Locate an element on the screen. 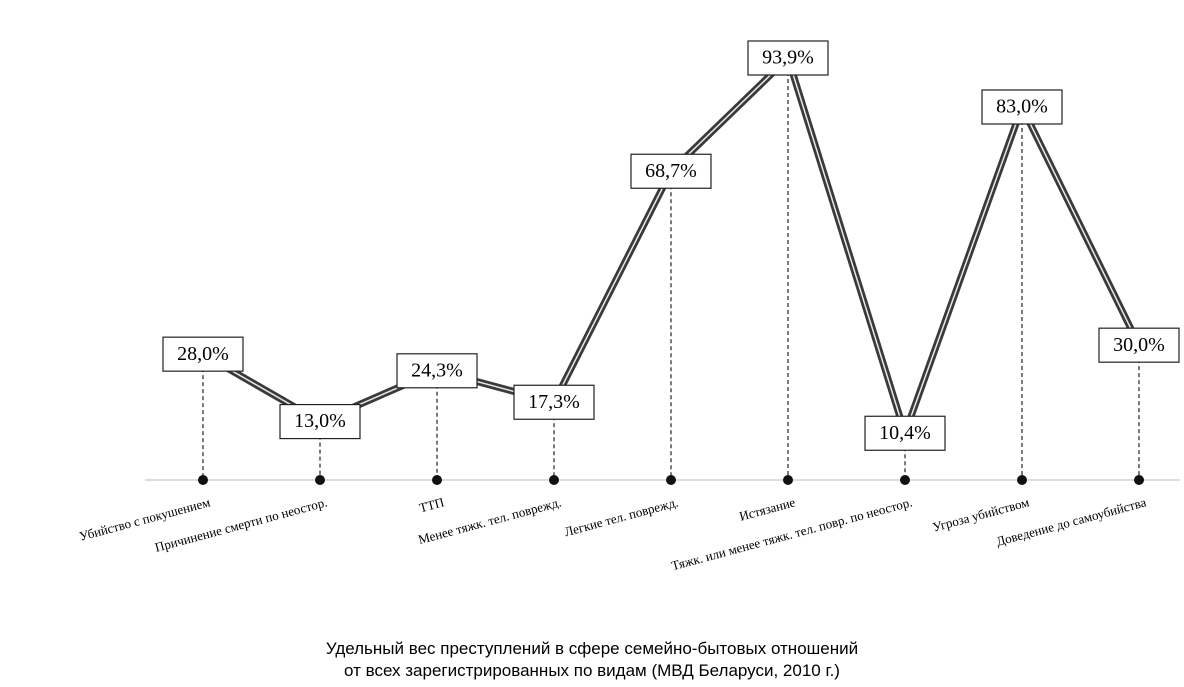 The height and width of the screenshot is (687, 1184). value-label: 93,9% is located at coordinates (788, 58).